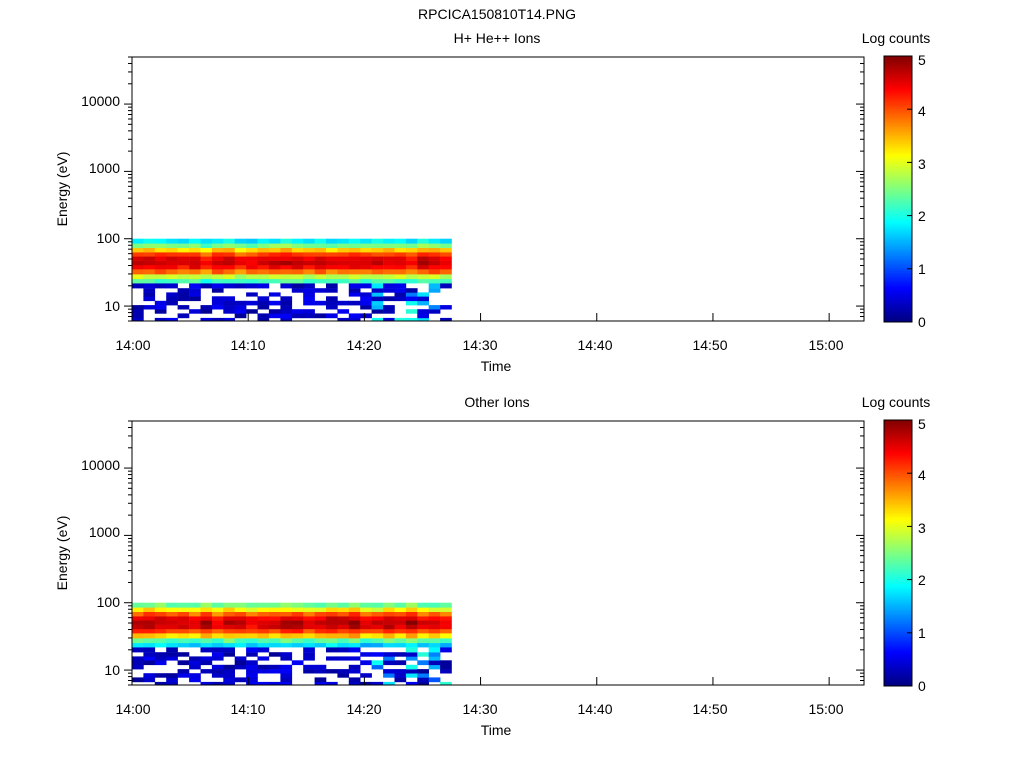 This screenshot has height=768, width=1024. What do you see at coordinates (898, 553) in the screenshot?
I see `colorbar` at bounding box center [898, 553].